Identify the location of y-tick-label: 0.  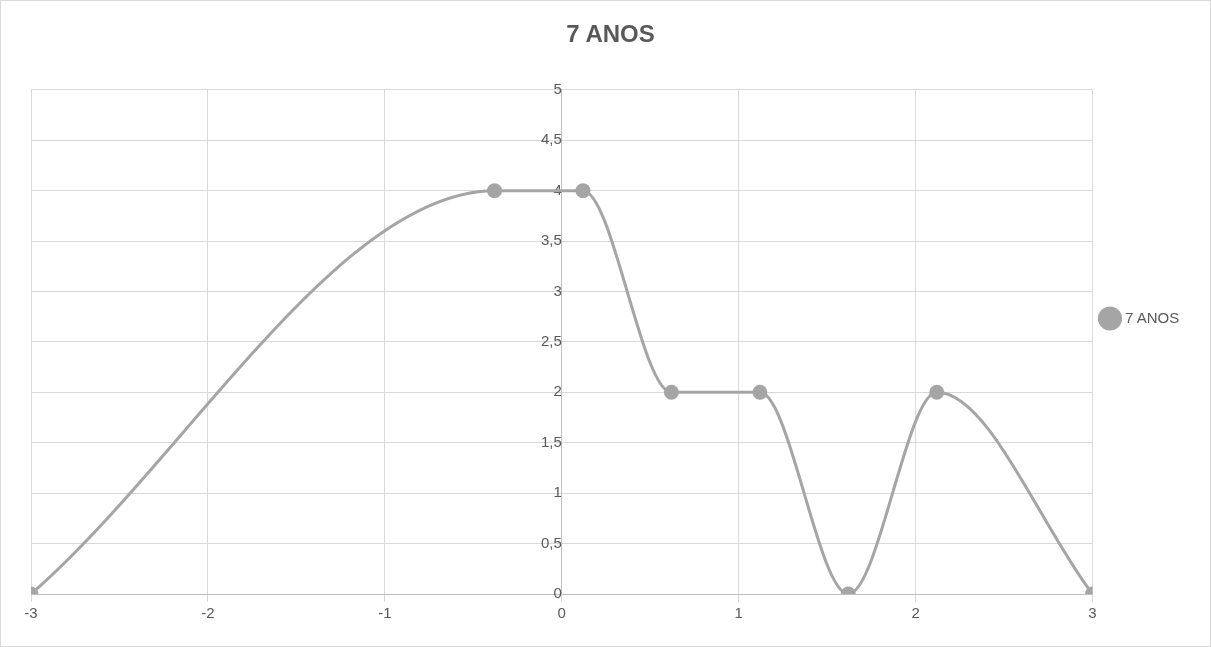
(557, 593).